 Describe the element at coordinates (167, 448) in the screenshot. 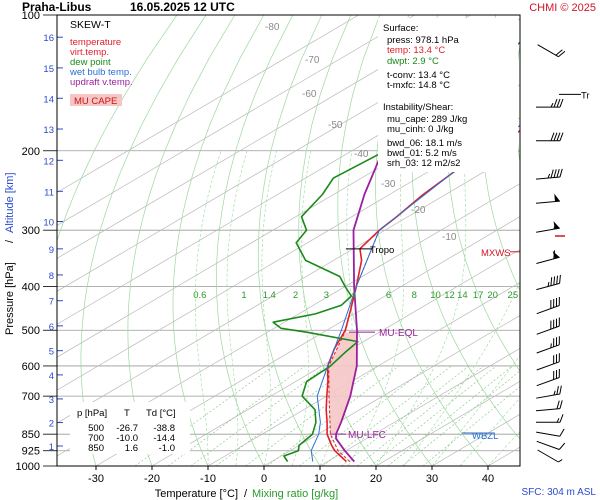

I see `table-cell: -1.0` at that location.